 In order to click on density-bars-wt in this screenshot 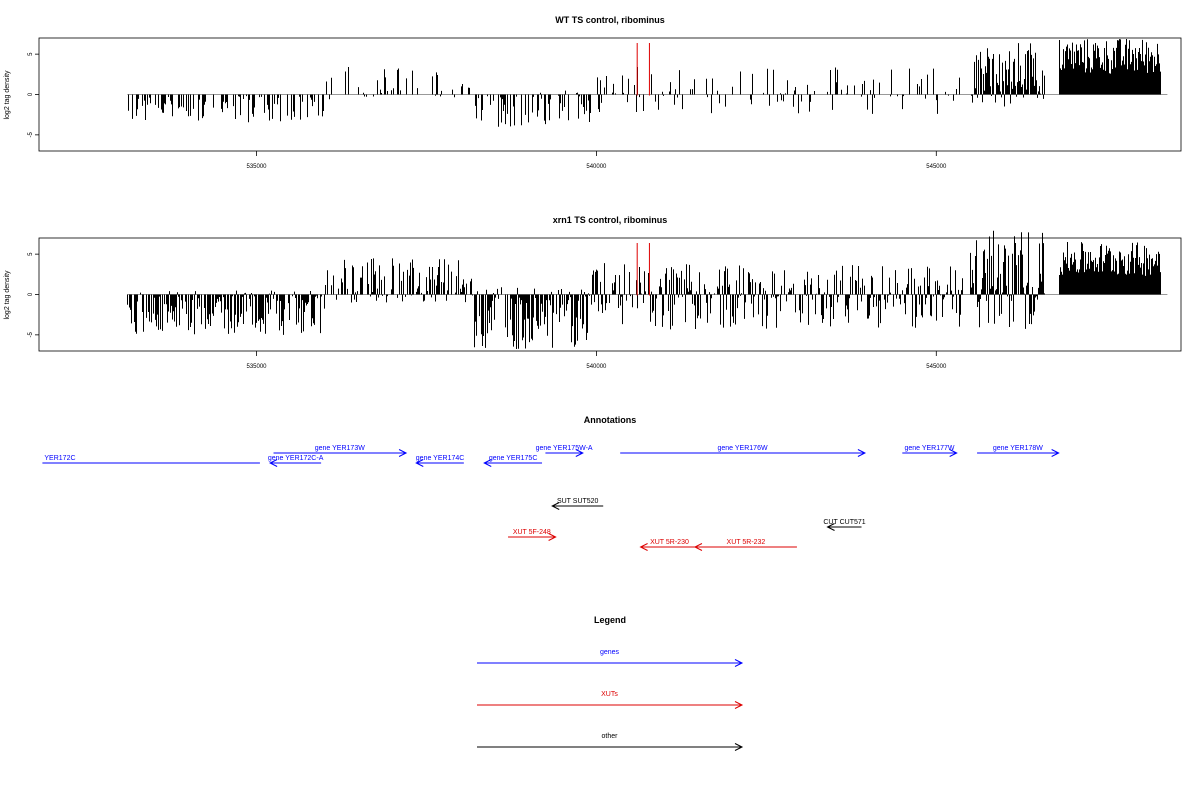, I will do `click(644, 83)`.